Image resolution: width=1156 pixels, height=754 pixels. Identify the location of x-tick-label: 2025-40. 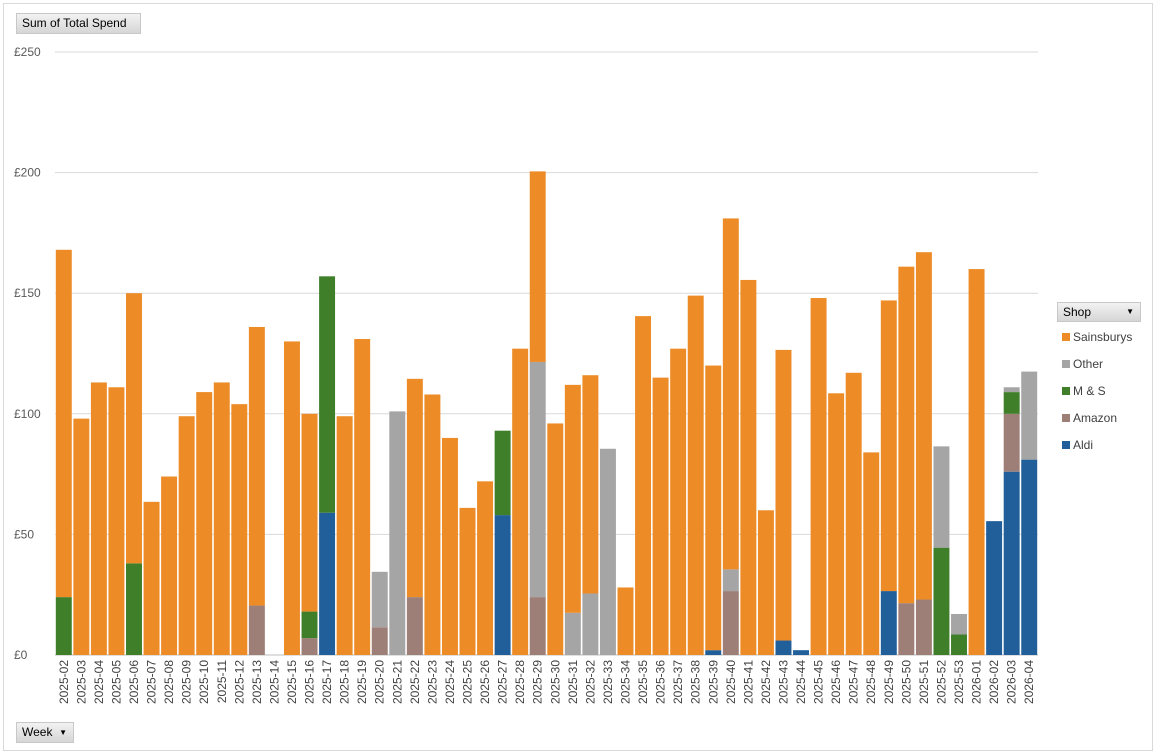
(731, 682).